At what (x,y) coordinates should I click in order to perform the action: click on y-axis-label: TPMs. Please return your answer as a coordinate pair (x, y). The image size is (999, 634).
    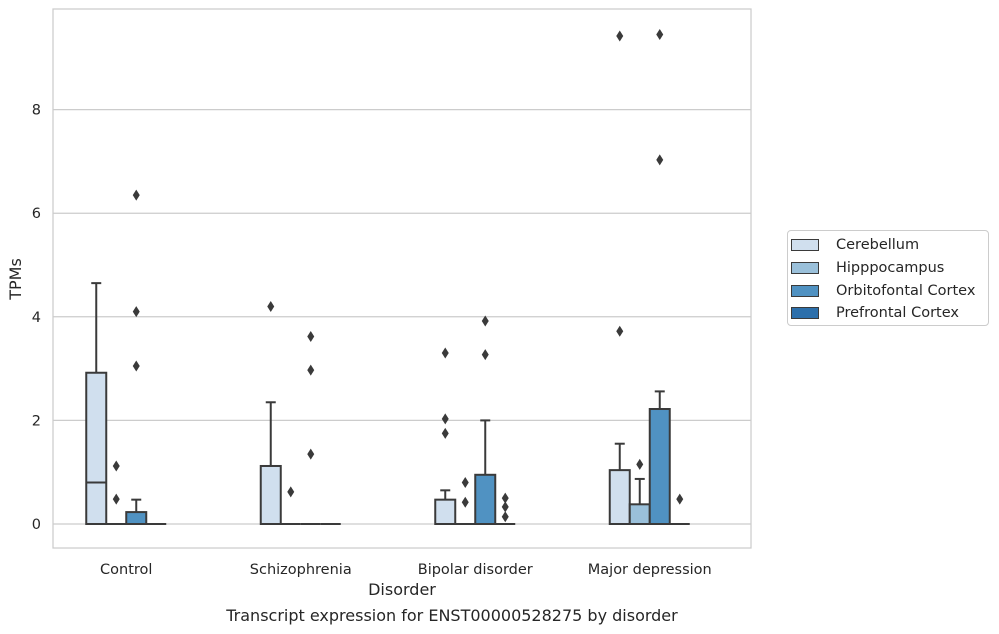
    Looking at the image, I should click on (15, 279).